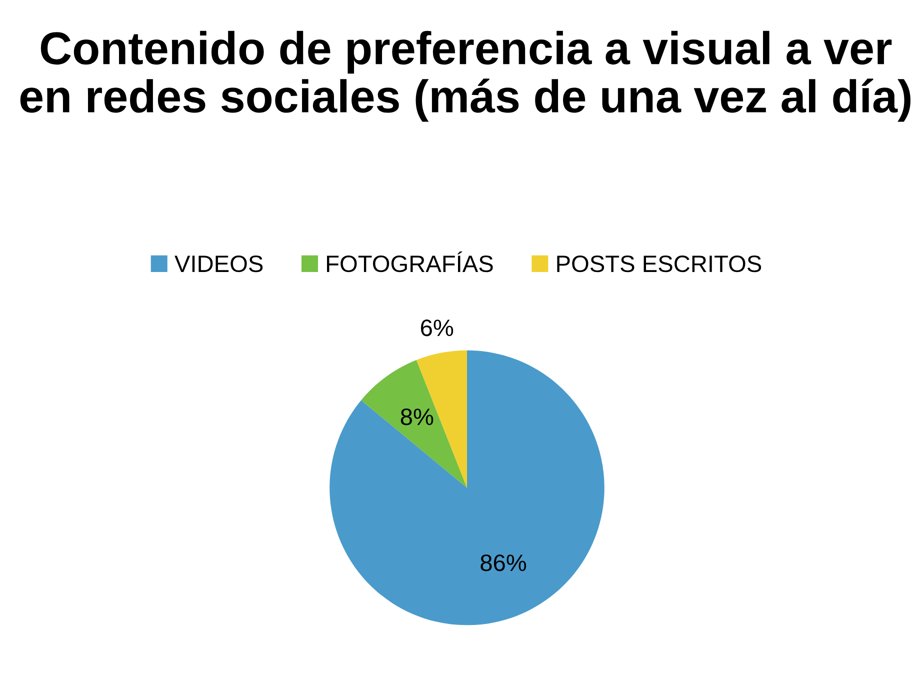  Describe the element at coordinates (465, 76) in the screenshot. I see `chart-title: Contenido de preferencia a visual a ver en redes sociales (más de una vez al día)` at that location.